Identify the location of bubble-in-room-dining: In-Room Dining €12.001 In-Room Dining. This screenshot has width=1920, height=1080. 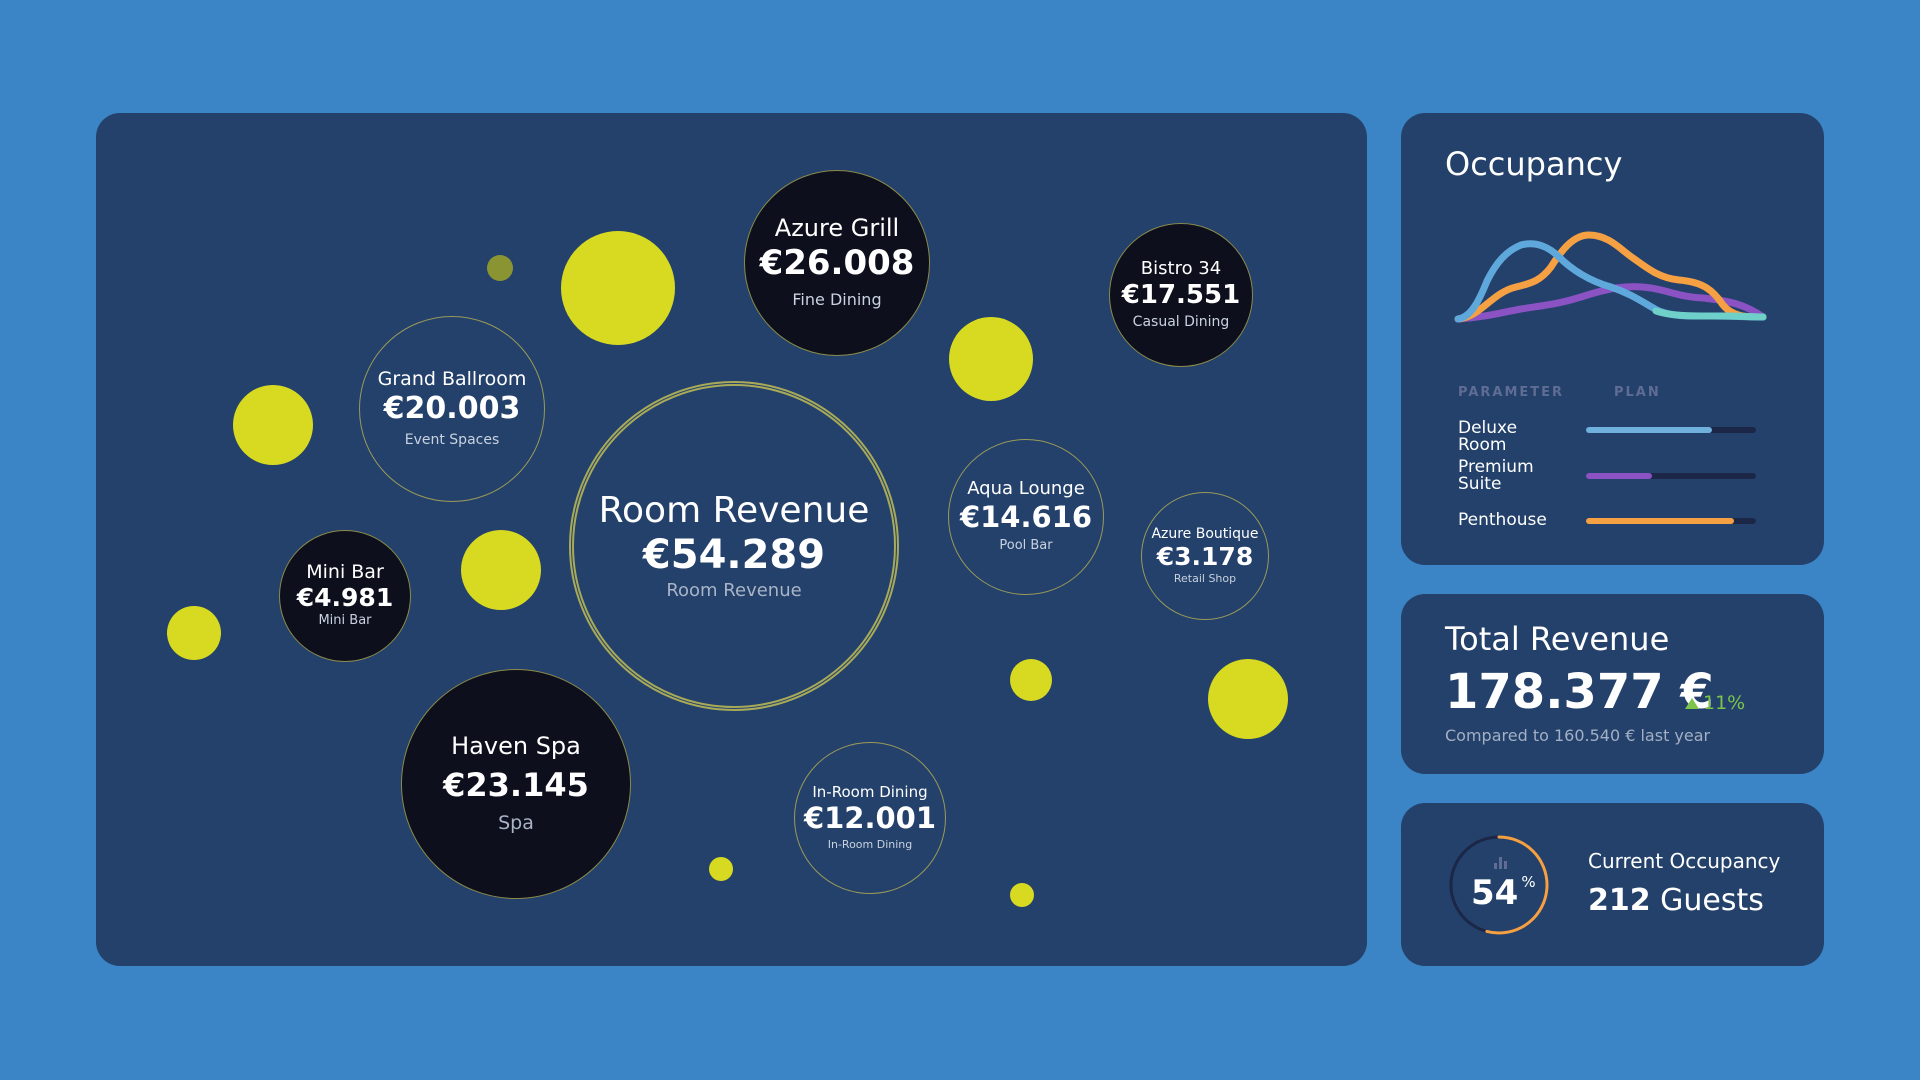
(870, 818).